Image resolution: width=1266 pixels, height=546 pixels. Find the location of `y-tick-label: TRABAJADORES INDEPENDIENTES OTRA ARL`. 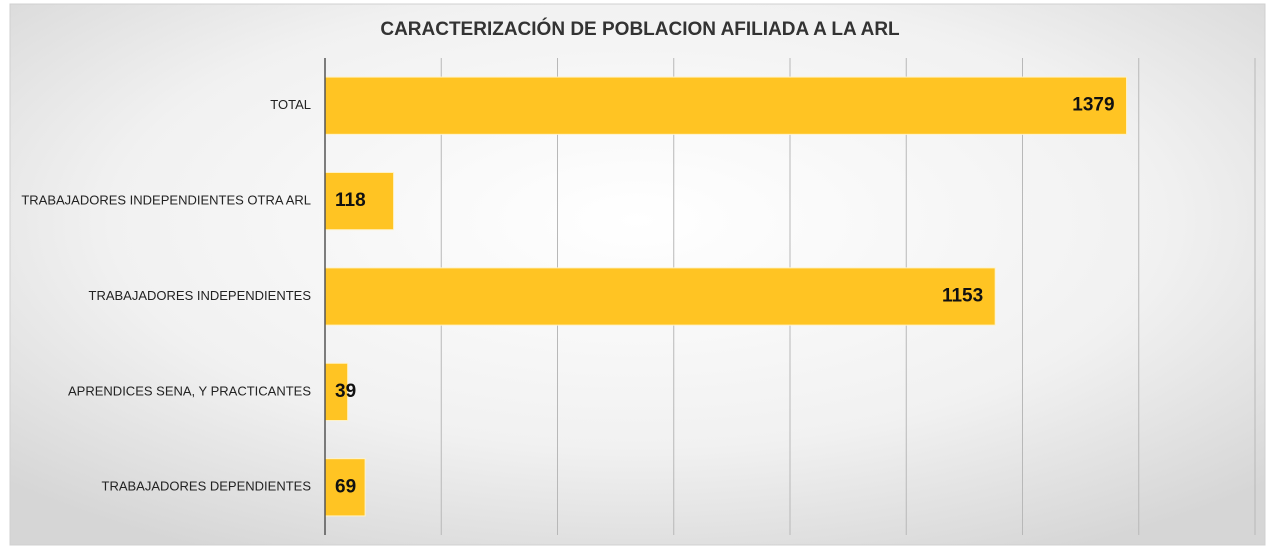

y-tick-label: TRABAJADORES INDEPENDIENTES OTRA ARL is located at coordinates (166, 200).